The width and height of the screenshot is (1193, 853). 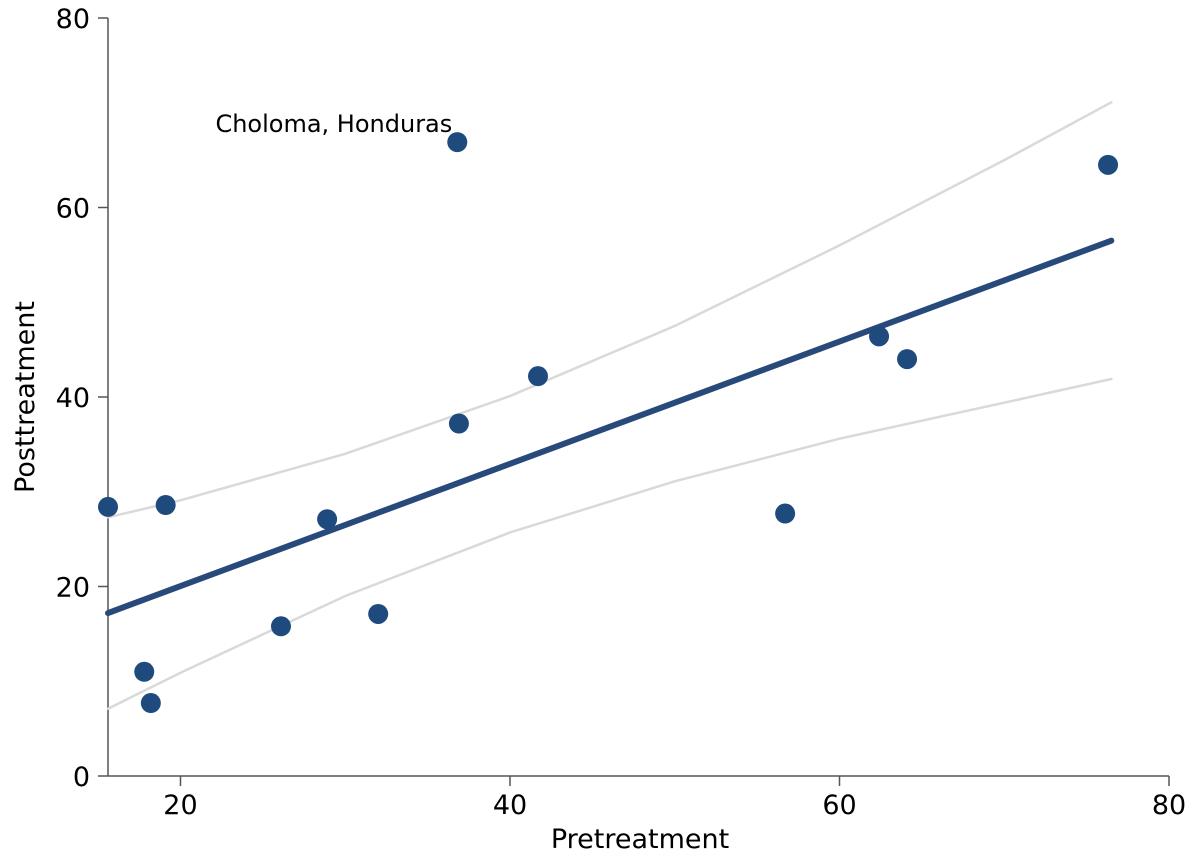 I want to click on x-tick-label: 20, so click(x=180, y=805).